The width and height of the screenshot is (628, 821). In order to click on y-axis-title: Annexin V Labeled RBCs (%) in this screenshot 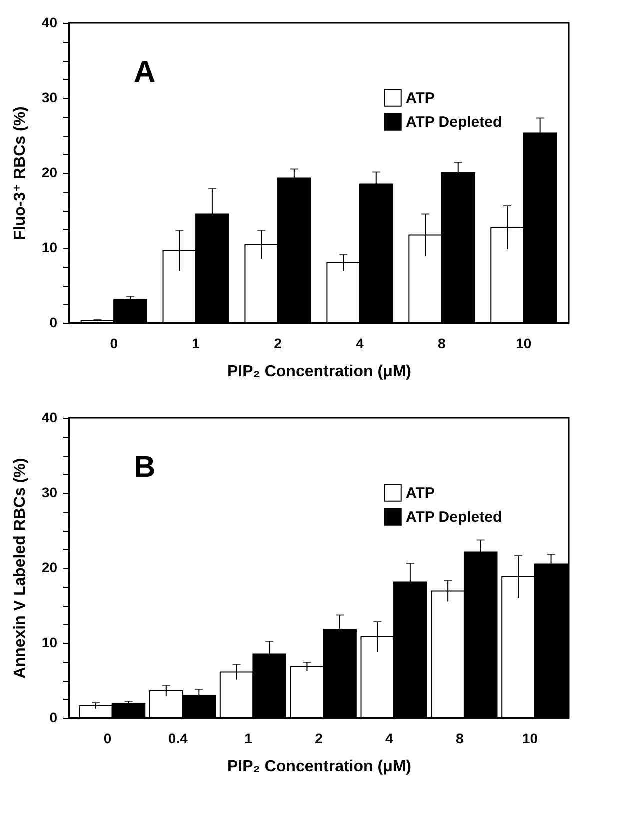, I will do `click(20, 568)`.